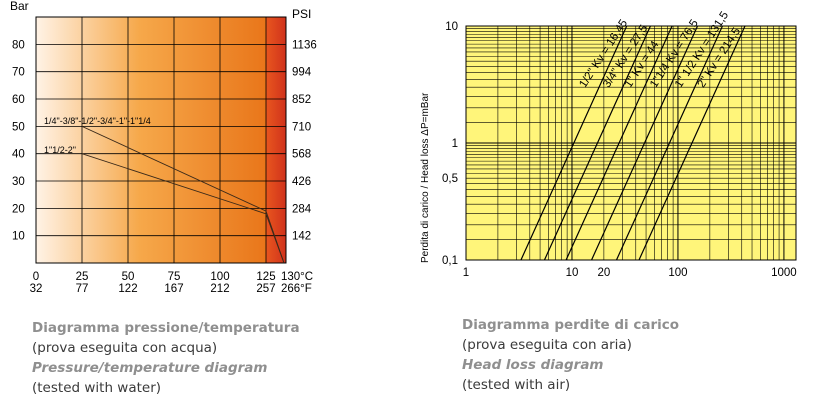 This screenshot has height=410, width=821. What do you see at coordinates (304, 45) in the screenshot?
I see `pt-psi-tick-label: 1136` at bounding box center [304, 45].